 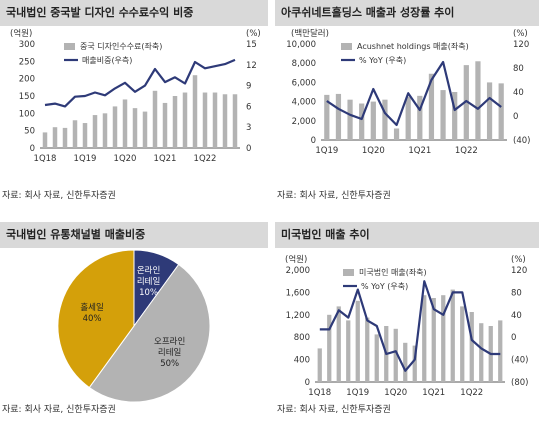 What do you see at coordinates (29, 132) in the screenshot?
I see `y-tick-label: 50` at bounding box center [29, 132].